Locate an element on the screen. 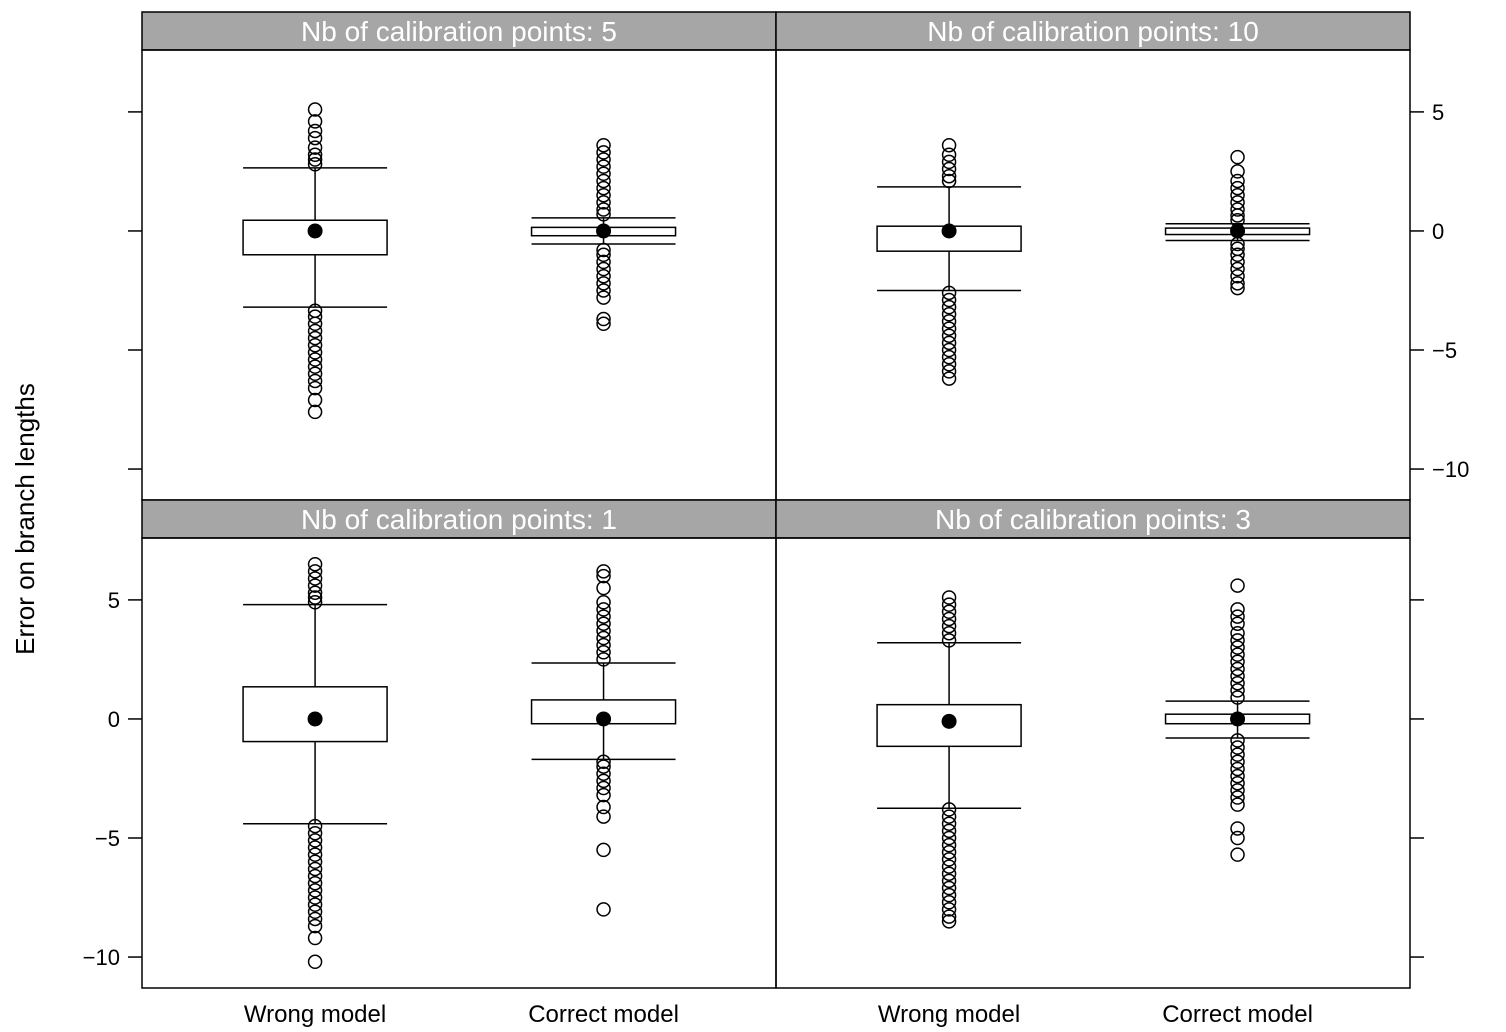 Image resolution: width=1506 pixels, height=1032 pixels. x-category-label: Correct model is located at coordinates (603, 1014).